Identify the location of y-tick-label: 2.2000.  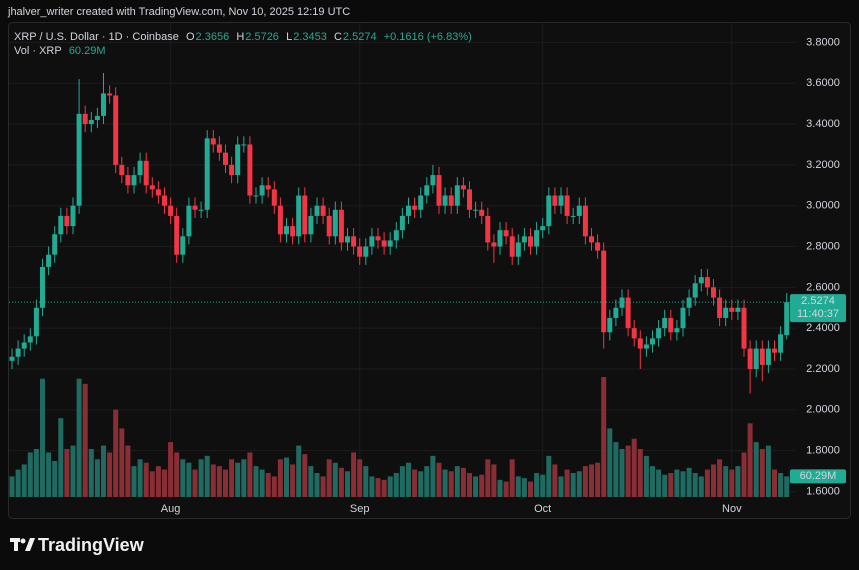
(823, 369).